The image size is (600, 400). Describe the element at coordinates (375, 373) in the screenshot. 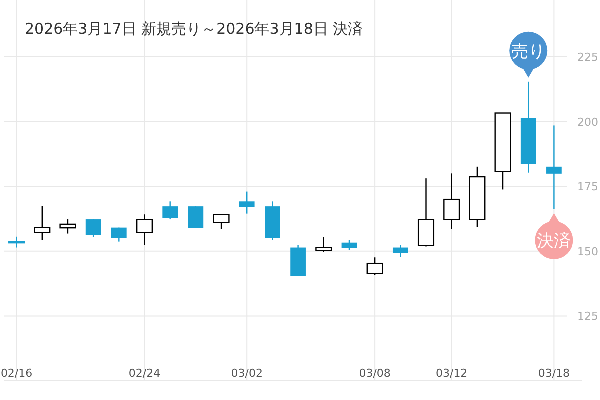

I see `x-tick-label: 03/08` at that location.